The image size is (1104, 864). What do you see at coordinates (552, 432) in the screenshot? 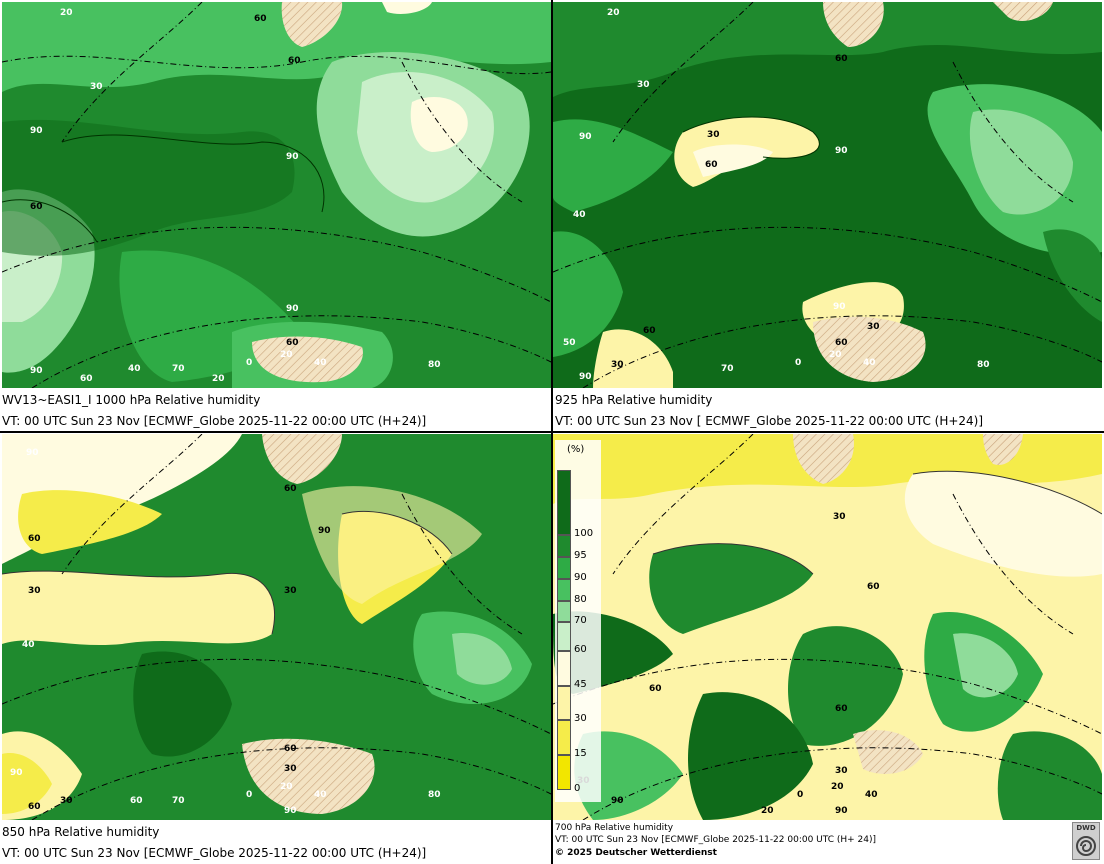
I see `panel-divider-horizontal` at bounding box center [552, 432].